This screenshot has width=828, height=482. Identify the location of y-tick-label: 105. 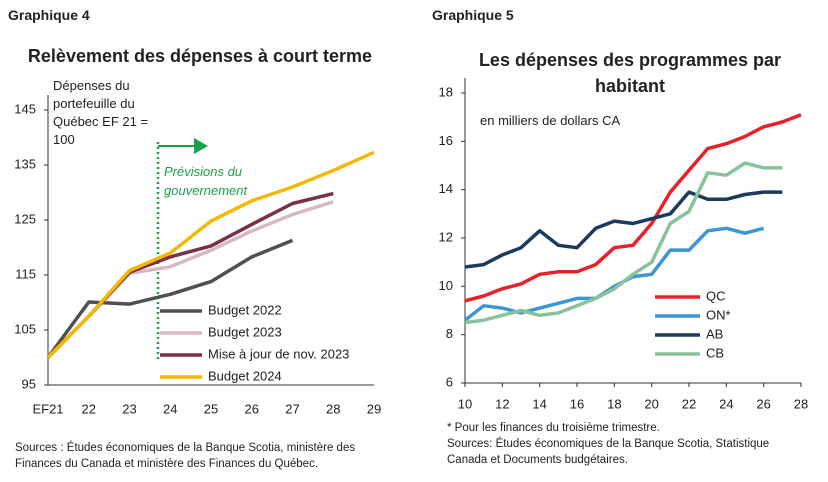
(25, 328).